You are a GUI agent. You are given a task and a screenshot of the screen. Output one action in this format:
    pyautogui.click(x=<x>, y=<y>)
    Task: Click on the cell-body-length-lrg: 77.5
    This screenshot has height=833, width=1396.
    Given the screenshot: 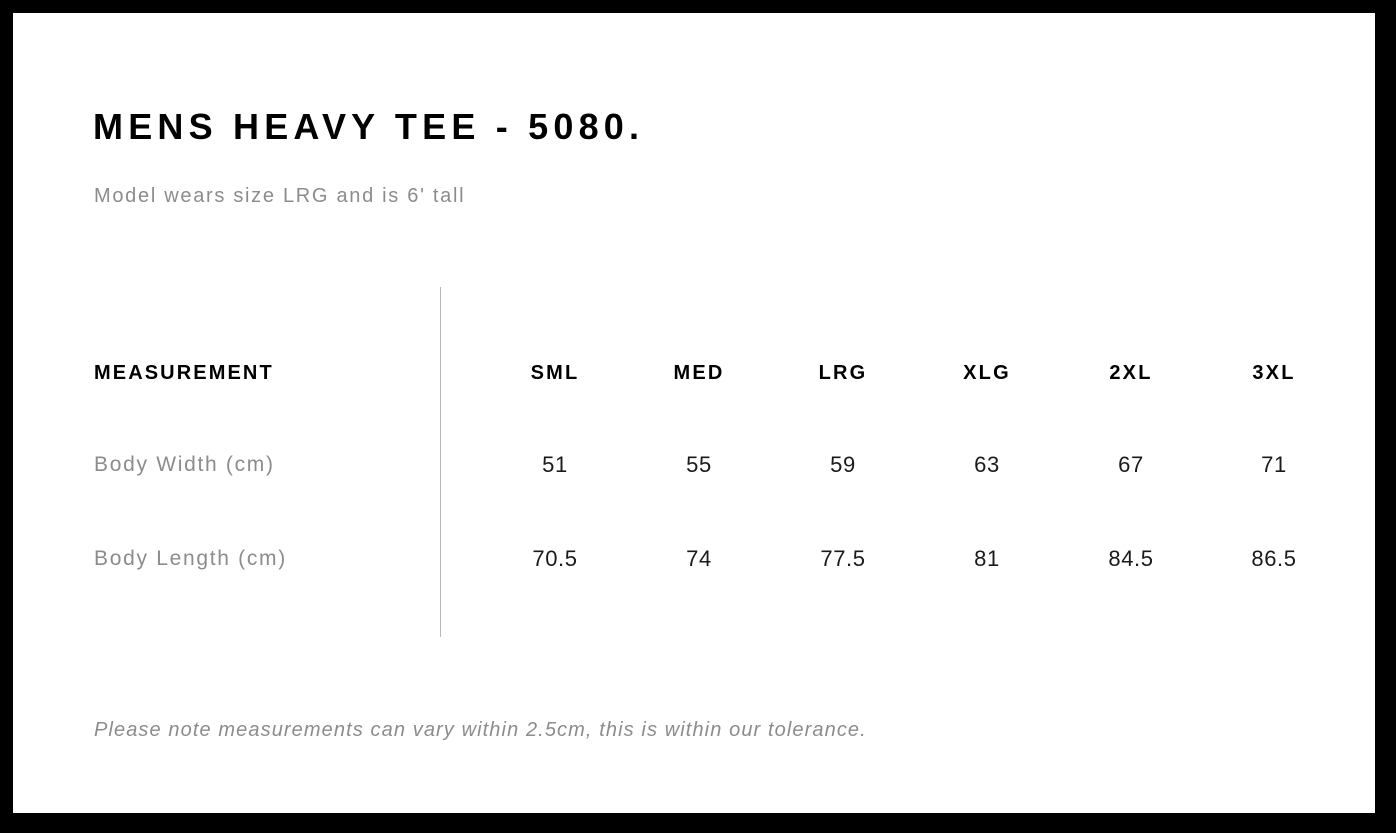 What is the action you would take?
    pyautogui.click(x=843, y=558)
    